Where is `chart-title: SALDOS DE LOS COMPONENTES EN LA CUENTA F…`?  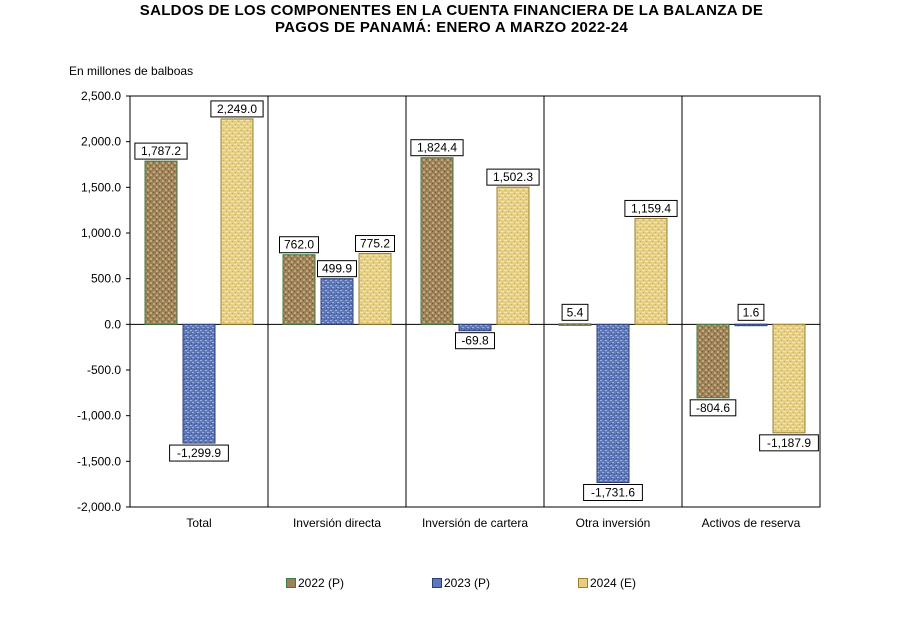
chart-title: SALDOS DE LOS COMPONENTES EN LA CUENTA F… is located at coordinates (451, 19).